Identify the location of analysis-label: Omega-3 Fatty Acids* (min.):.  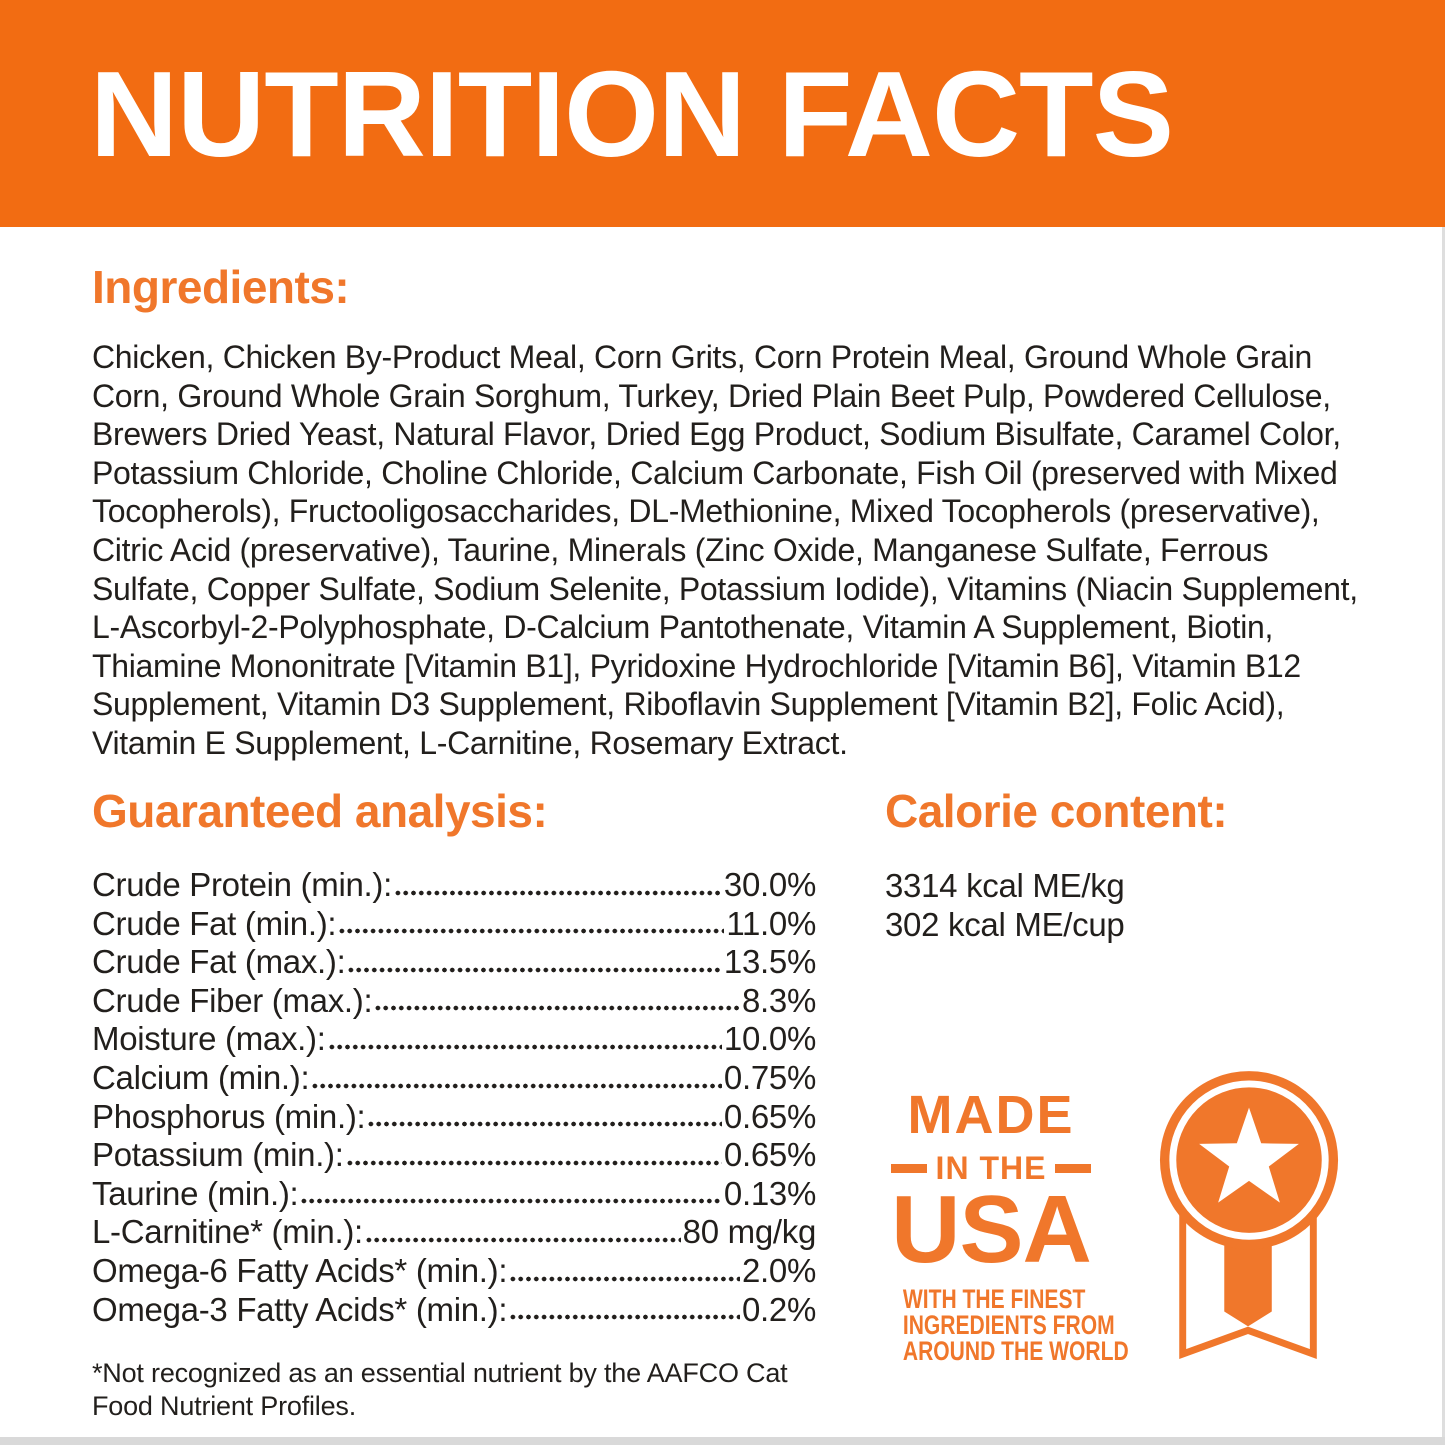
(300, 1309).